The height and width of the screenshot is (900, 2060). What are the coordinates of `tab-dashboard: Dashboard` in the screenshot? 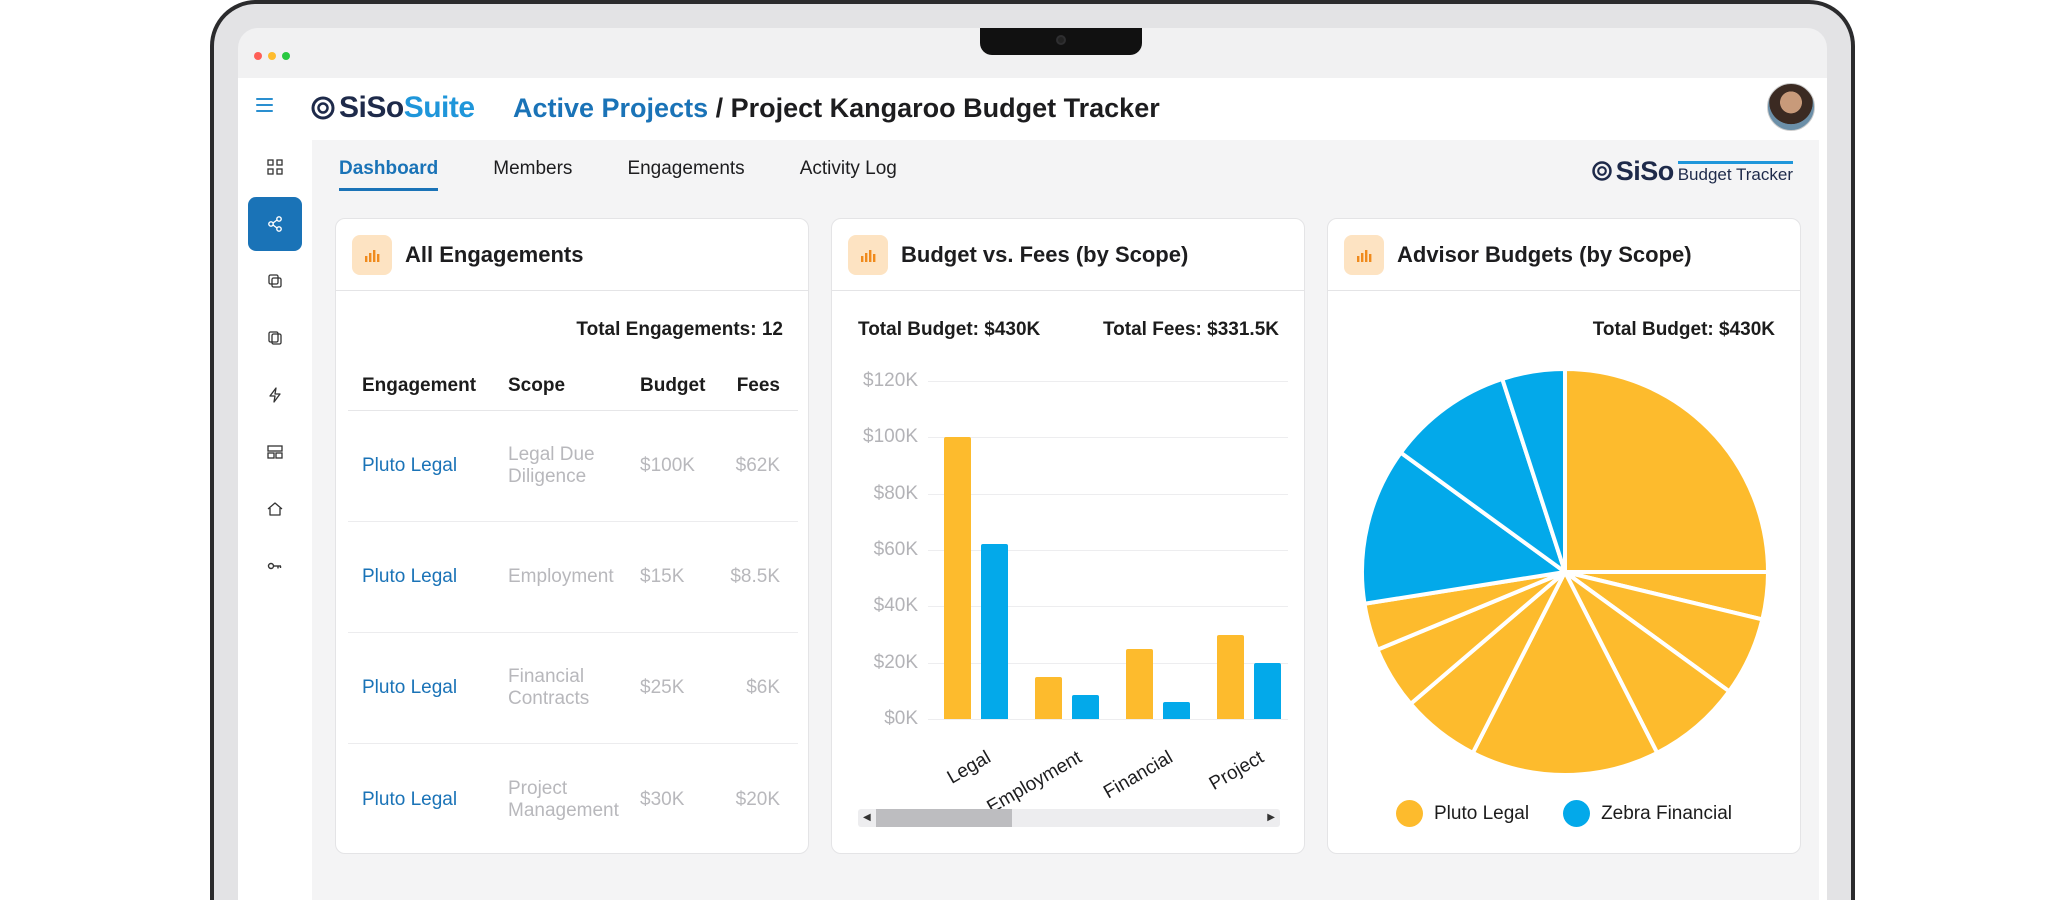 It's located at (389, 174).